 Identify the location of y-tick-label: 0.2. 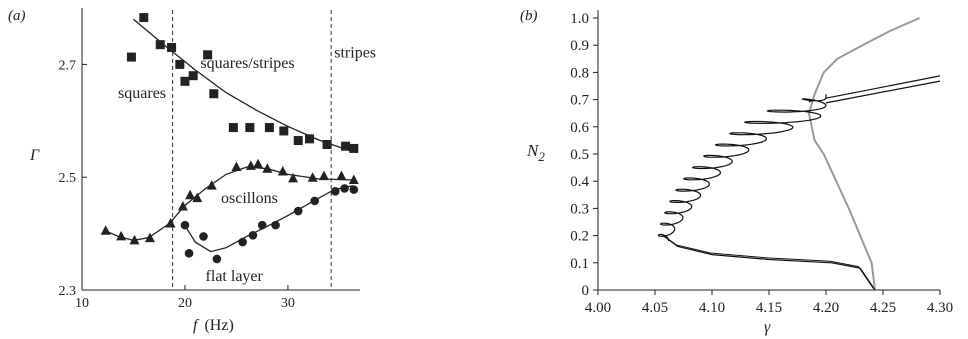
(579, 237).